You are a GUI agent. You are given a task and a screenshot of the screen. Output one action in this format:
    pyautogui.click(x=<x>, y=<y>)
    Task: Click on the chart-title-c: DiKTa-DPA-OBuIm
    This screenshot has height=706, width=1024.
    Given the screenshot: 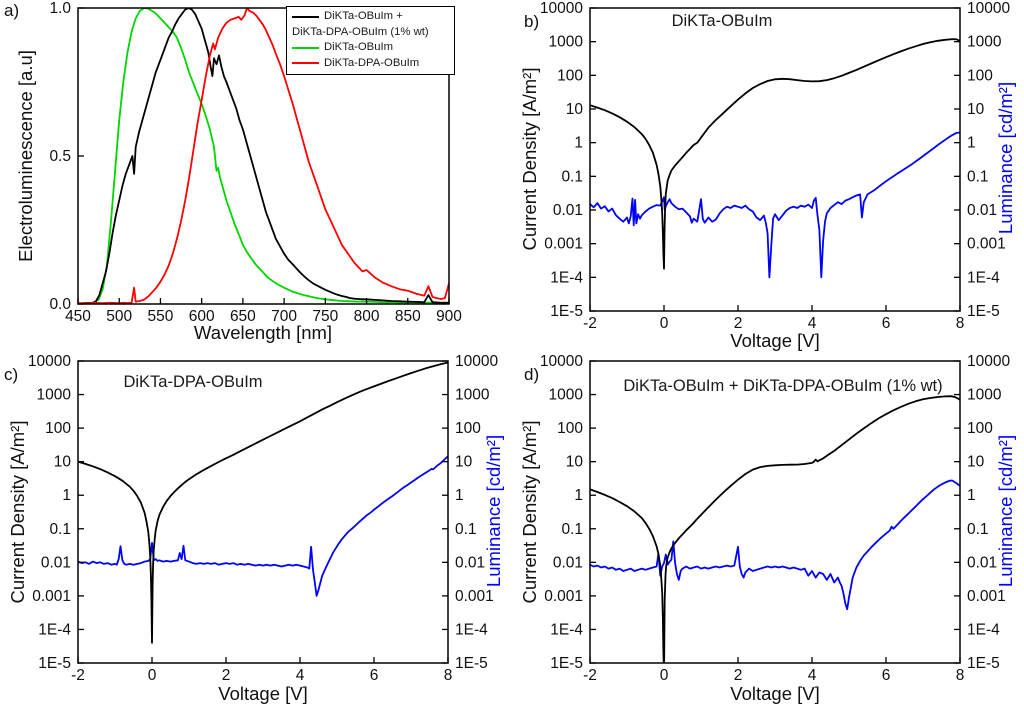 What is the action you would take?
    pyautogui.click(x=193, y=382)
    